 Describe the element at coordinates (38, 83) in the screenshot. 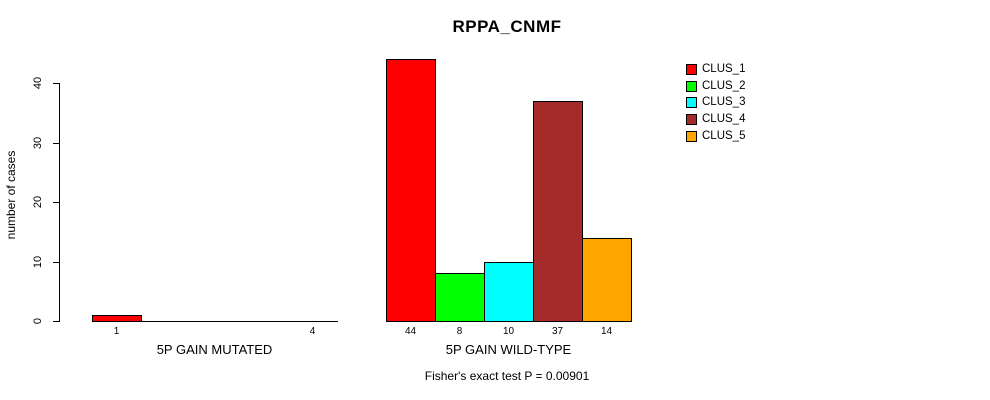

I see `y-axis-tick-label: 40` at that location.